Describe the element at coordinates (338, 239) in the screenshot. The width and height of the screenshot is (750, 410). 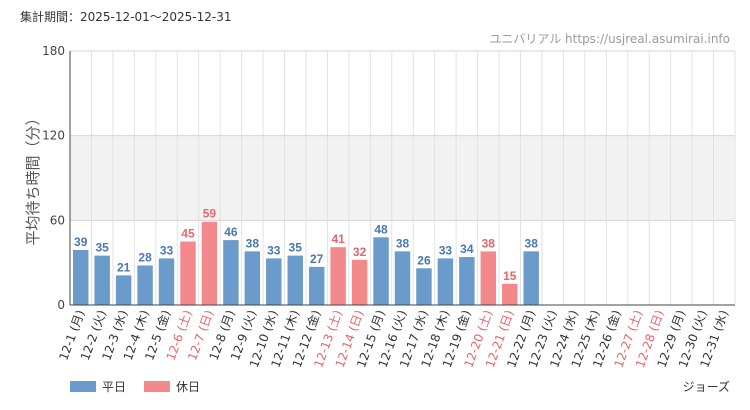
I see `data-label: 41` at that location.